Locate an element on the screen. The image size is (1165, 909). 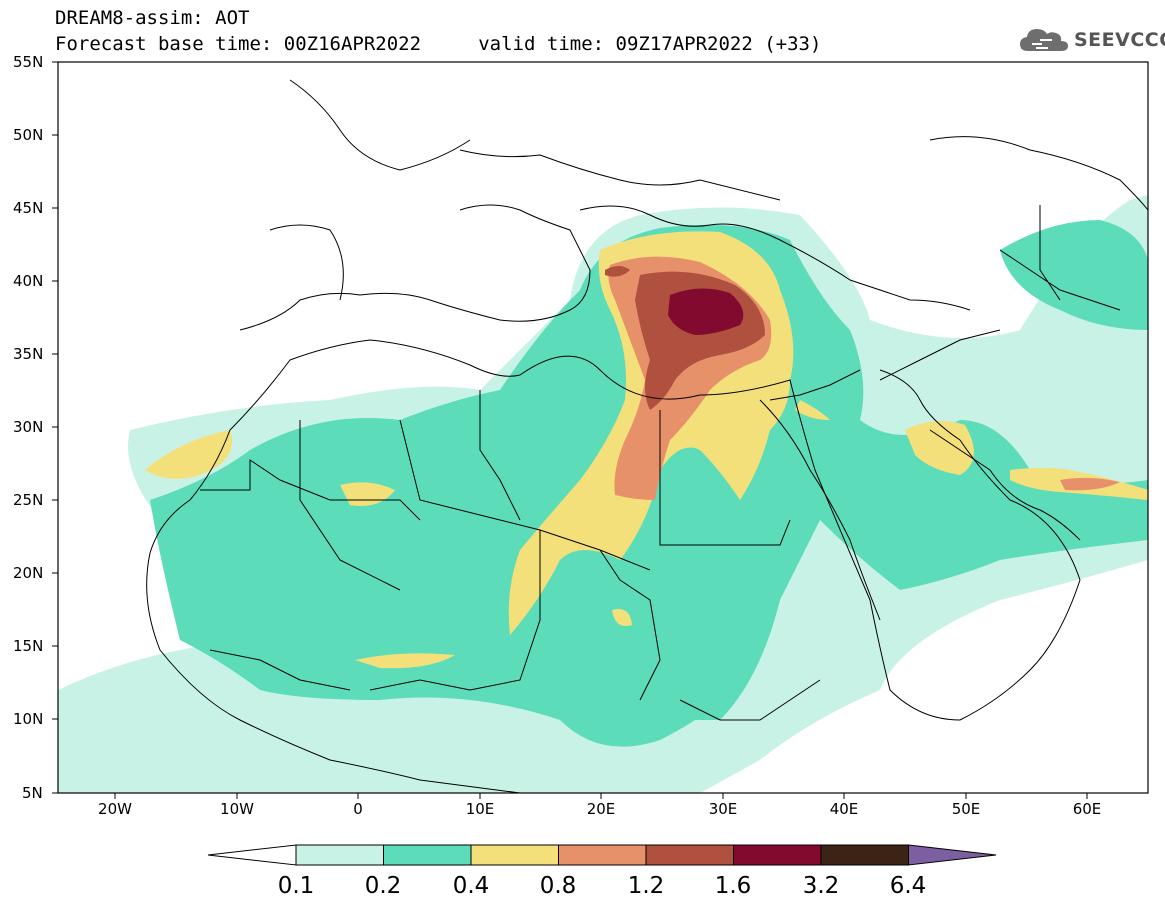
map-title: DREAM8-assim: AOT is located at coordinates (152, 18).